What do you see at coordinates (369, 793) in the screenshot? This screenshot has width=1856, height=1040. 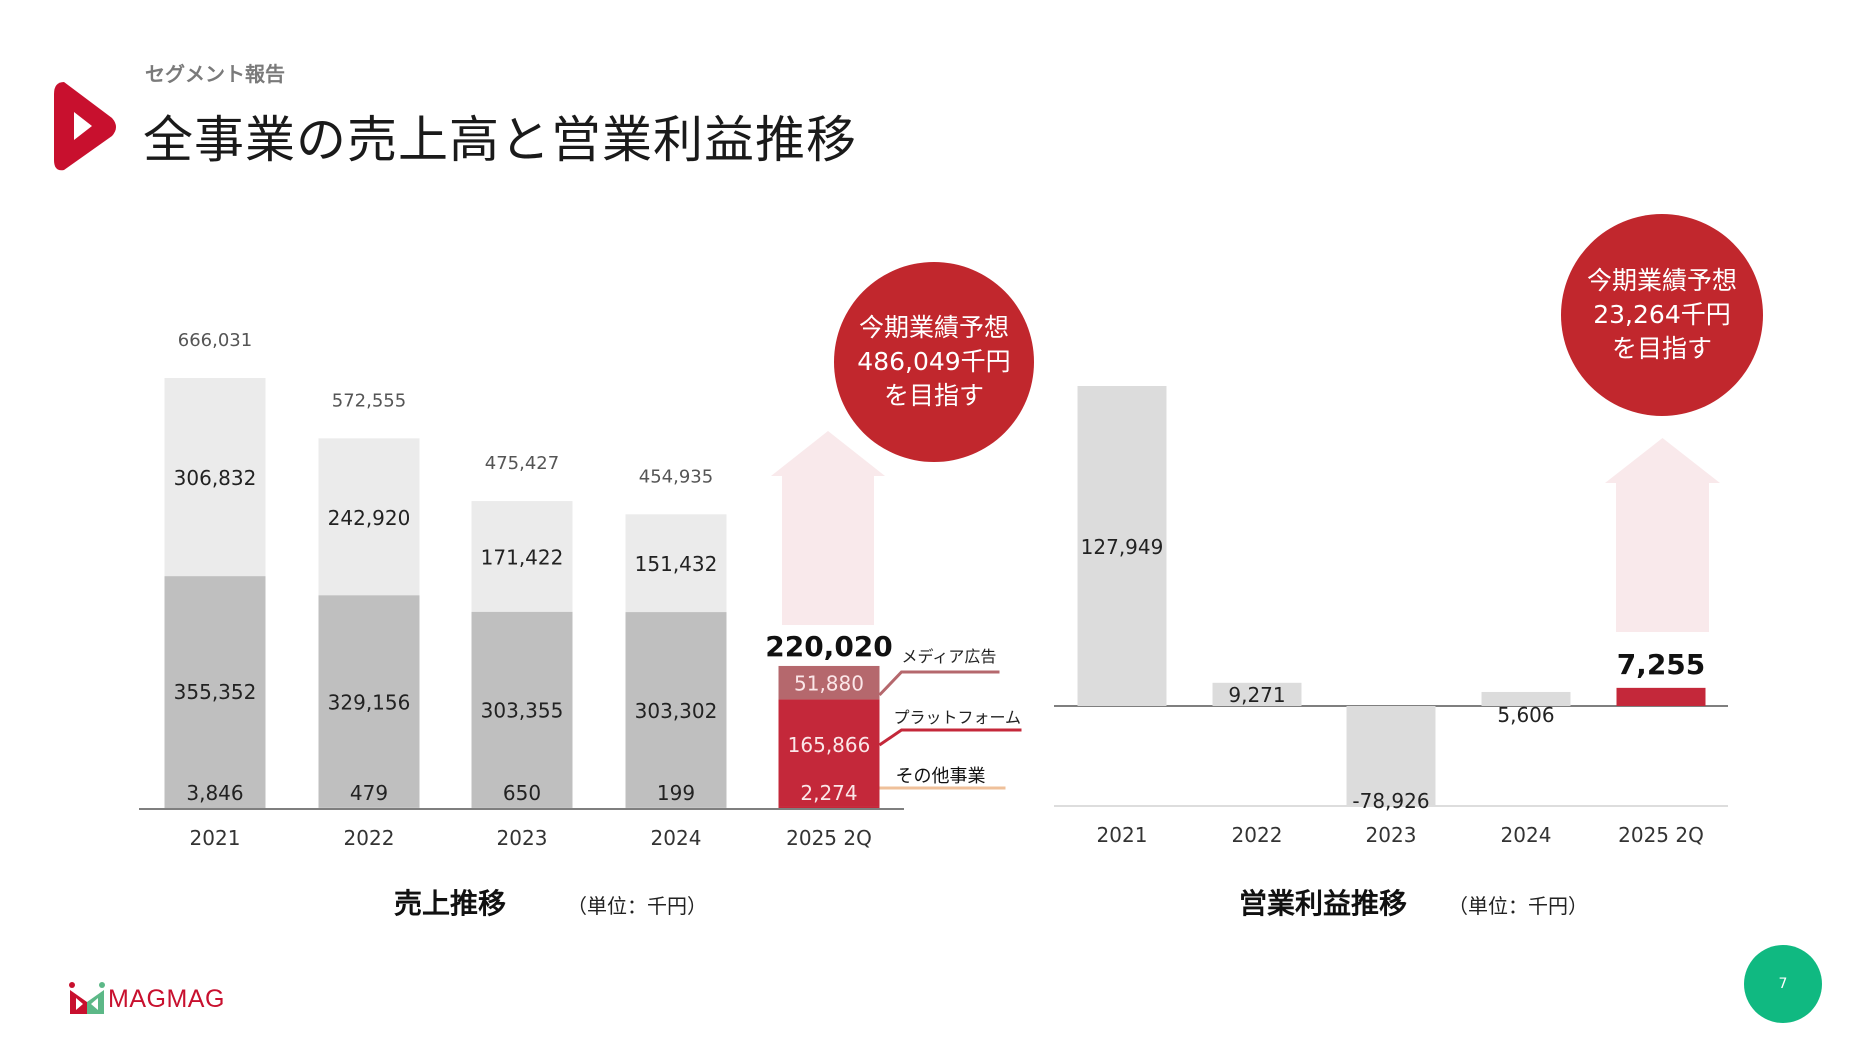 I see `label-other-2022: 479` at bounding box center [369, 793].